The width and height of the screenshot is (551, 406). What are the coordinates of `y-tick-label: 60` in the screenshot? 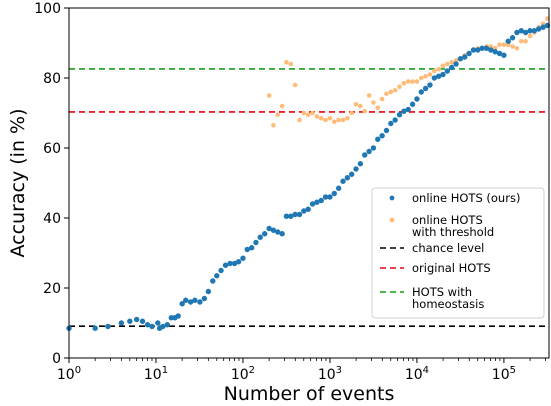 It's located at (52, 149).